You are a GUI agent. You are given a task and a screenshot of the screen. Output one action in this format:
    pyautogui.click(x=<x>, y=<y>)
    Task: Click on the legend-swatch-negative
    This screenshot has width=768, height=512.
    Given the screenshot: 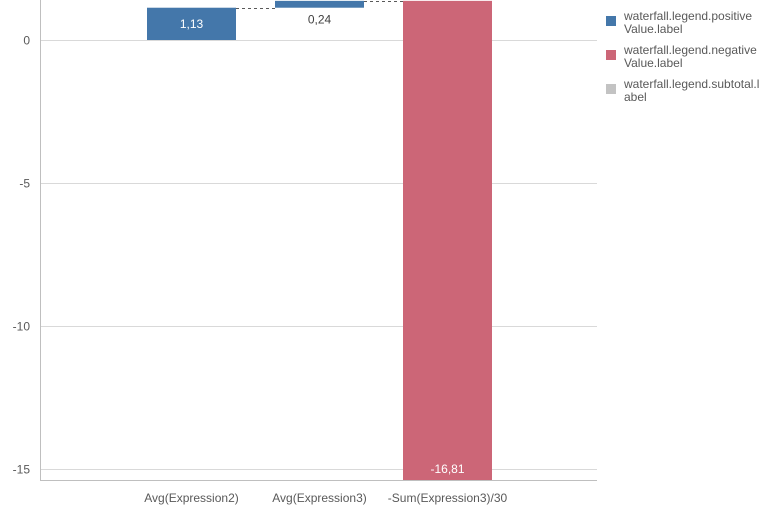 What is the action you would take?
    pyautogui.click(x=611, y=55)
    